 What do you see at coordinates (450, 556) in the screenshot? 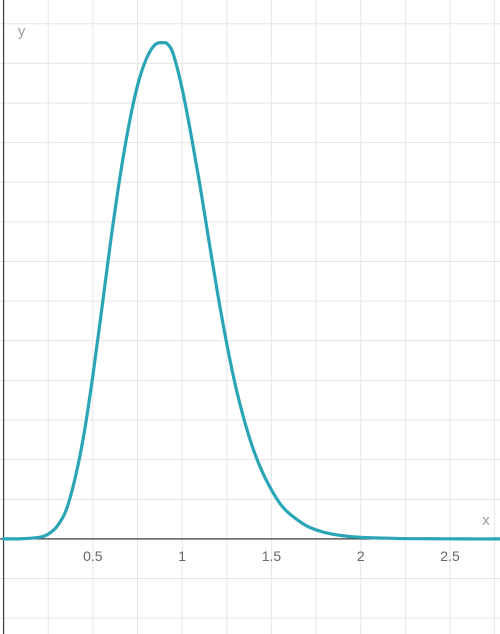
I see `x-tick-label: 2.5` at bounding box center [450, 556].